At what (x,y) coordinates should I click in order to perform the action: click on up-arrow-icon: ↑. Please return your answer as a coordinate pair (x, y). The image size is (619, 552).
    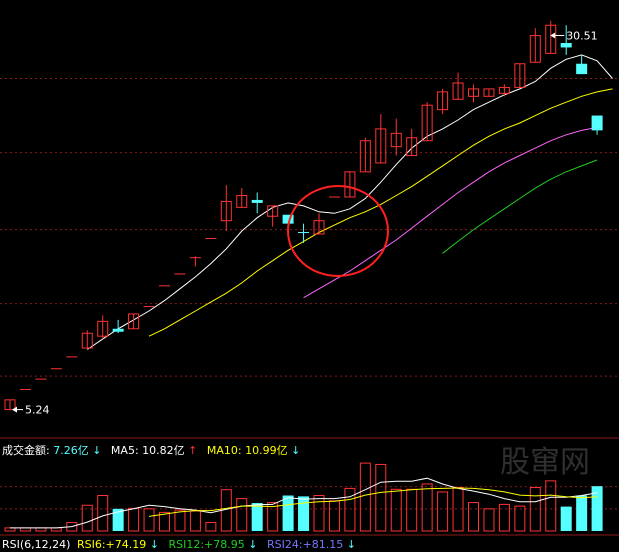
    Looking at the image, I should click on (192, 450).